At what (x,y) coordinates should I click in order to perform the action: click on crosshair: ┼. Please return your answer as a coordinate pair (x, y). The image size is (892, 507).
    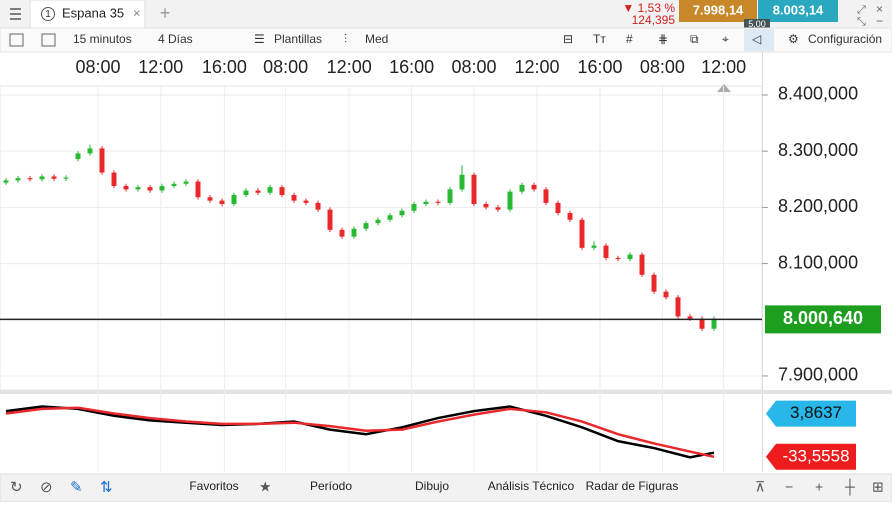
    Looking at the image, I should click on (849, 488).